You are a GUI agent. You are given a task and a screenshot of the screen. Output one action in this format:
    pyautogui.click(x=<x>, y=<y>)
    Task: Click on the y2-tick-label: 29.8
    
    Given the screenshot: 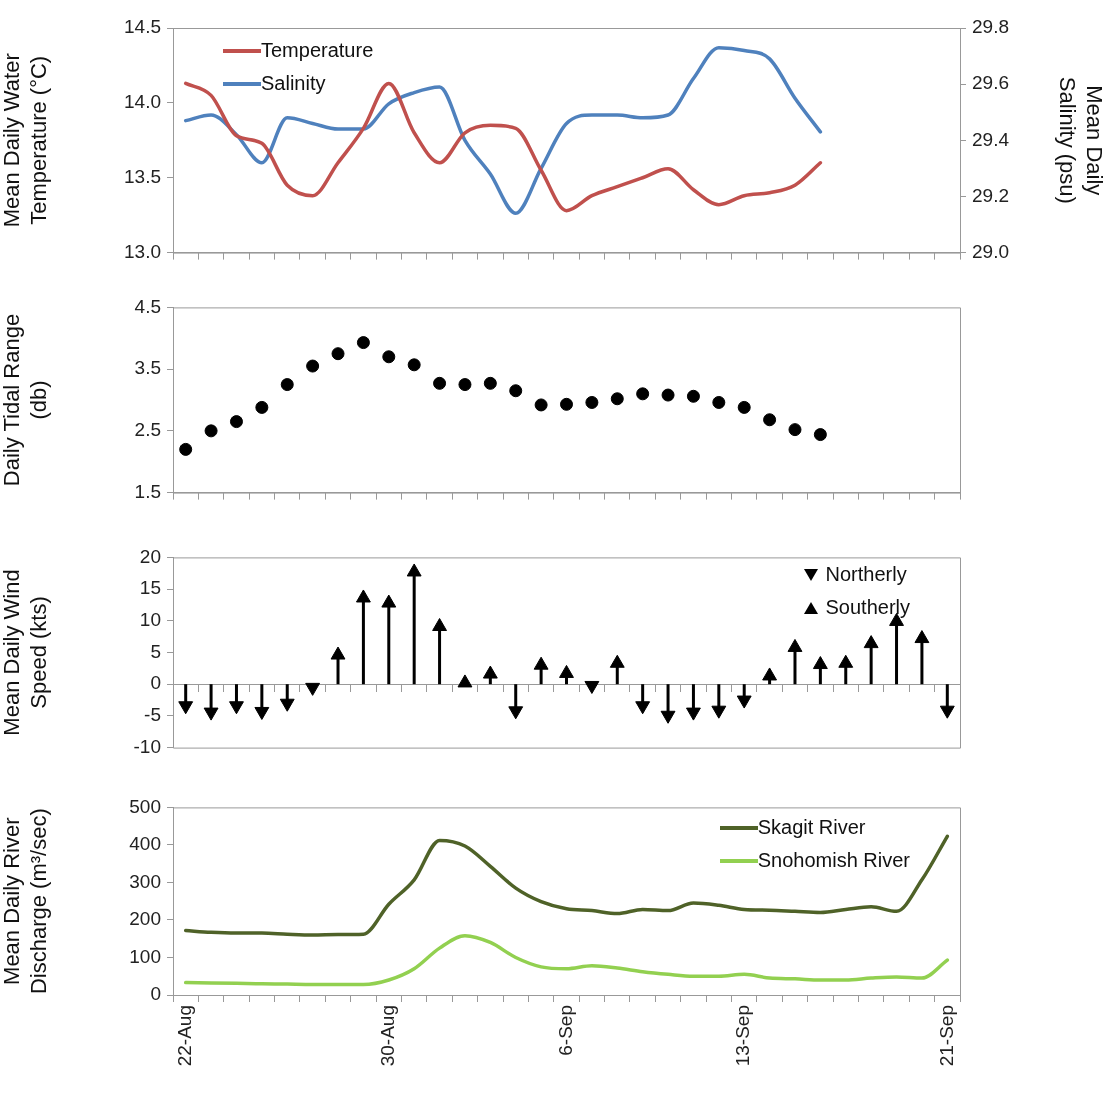 What is the action you would take?
    pyautogui.click(x=990, y=27)
    